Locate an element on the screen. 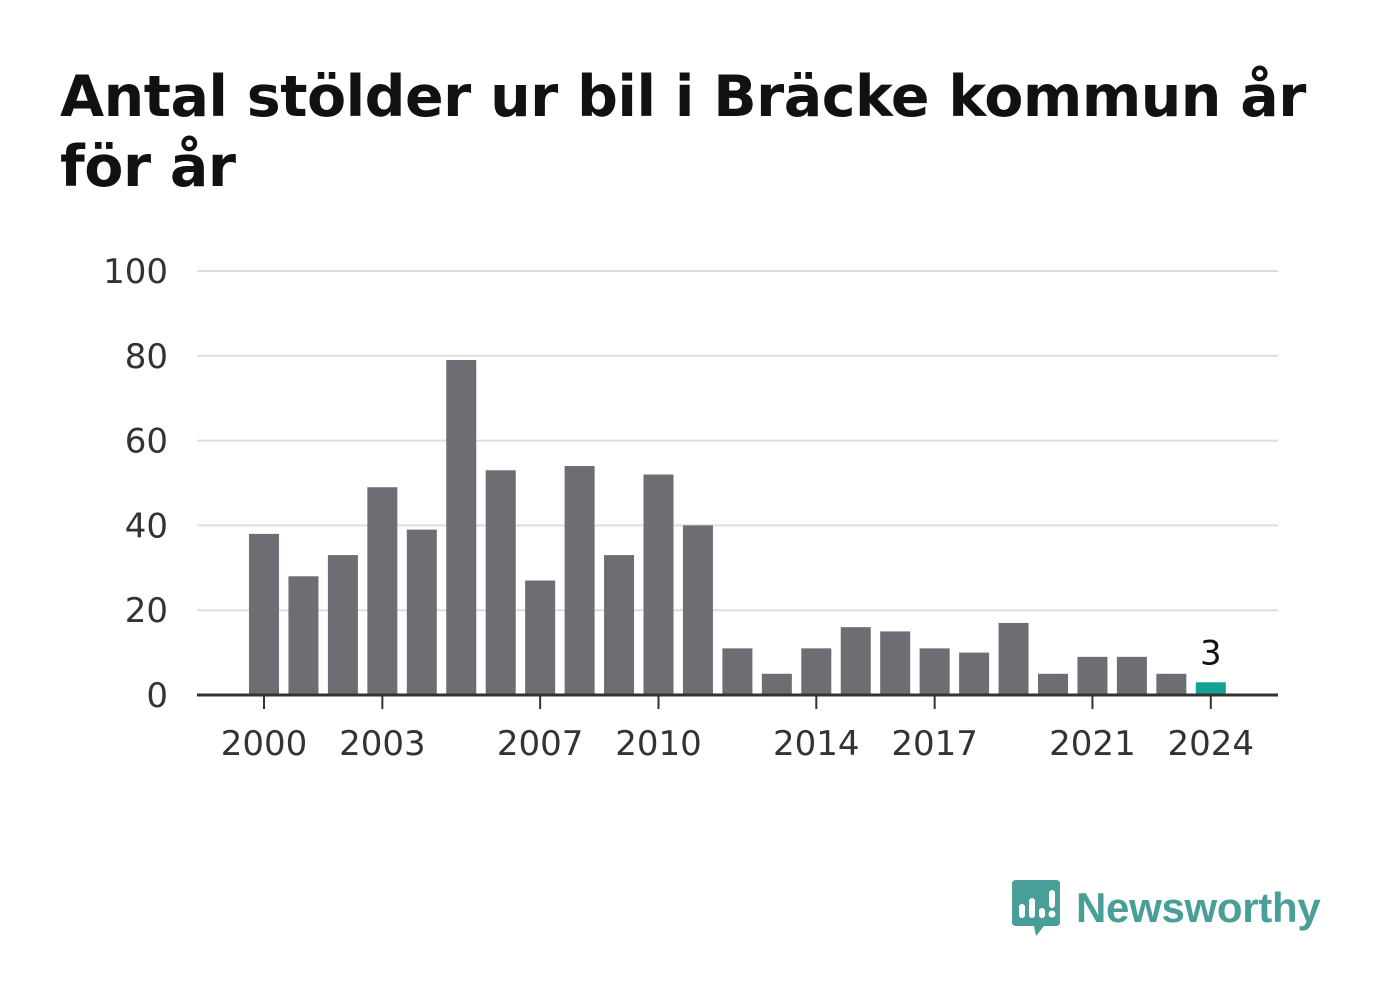 The width and height of the screenshot is (1382, 999). x-tick-label: 2021 is located at coordinates (1092, 744).